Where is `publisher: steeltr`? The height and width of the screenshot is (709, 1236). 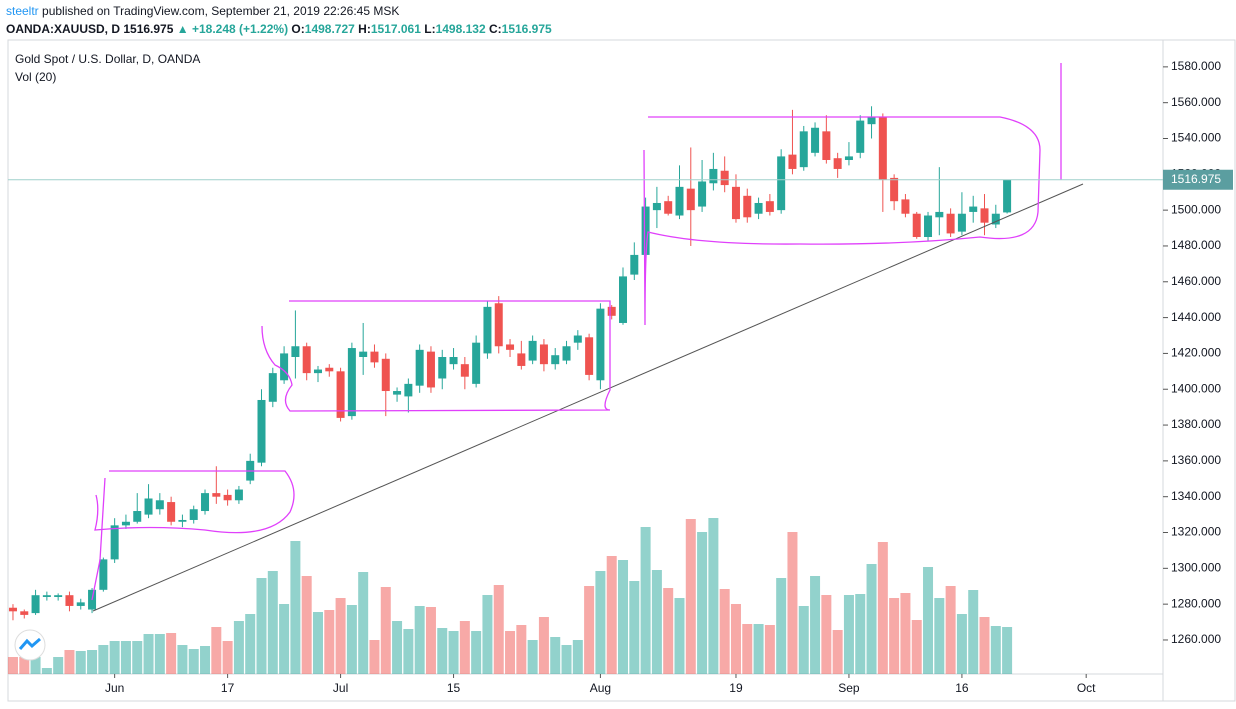 publisher: steeltr is located at coordinates (22, 11).